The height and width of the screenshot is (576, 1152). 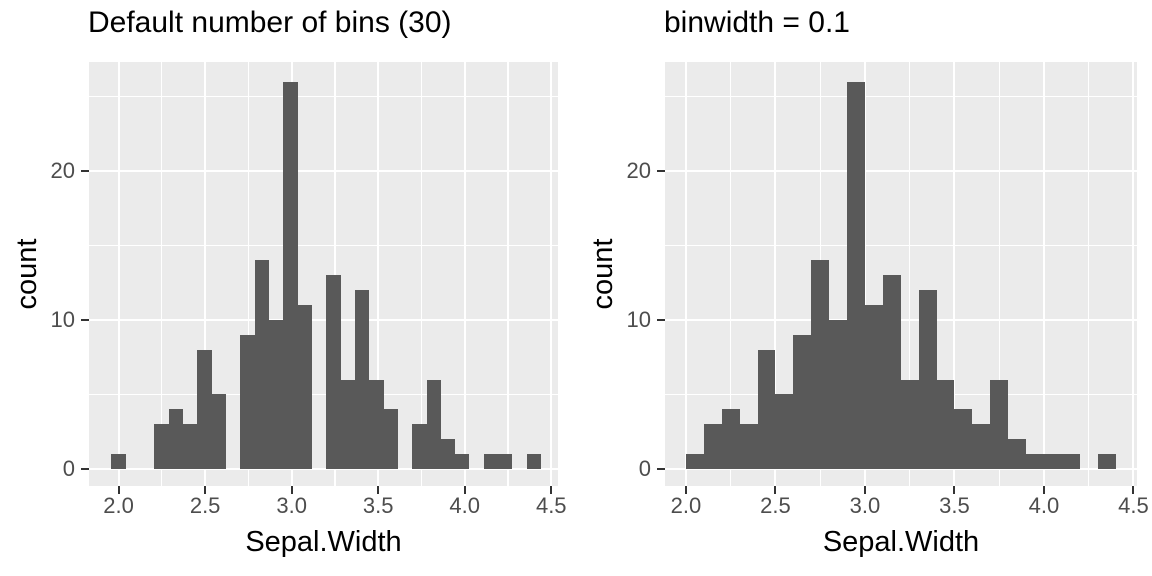 I want to click on y-axis-title: count, so click(x=603, y=274).